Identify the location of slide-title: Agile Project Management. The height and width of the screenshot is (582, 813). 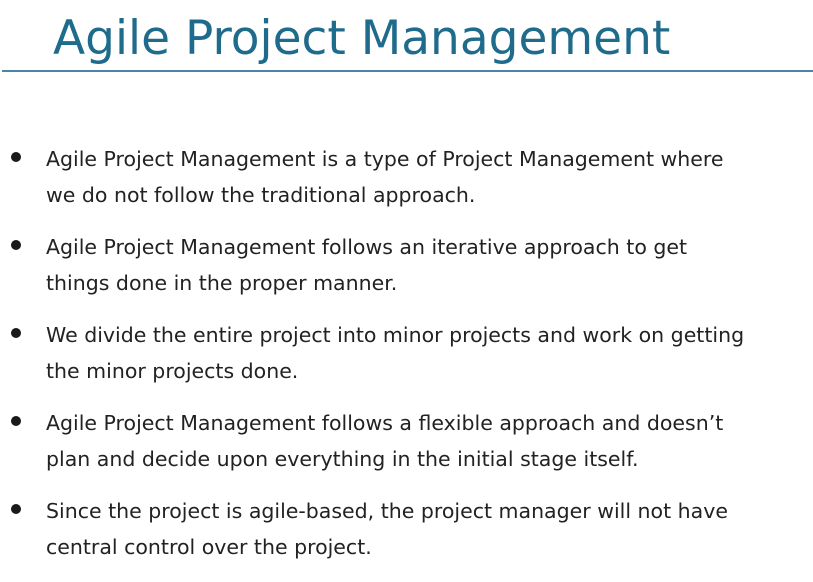
(362, 38).